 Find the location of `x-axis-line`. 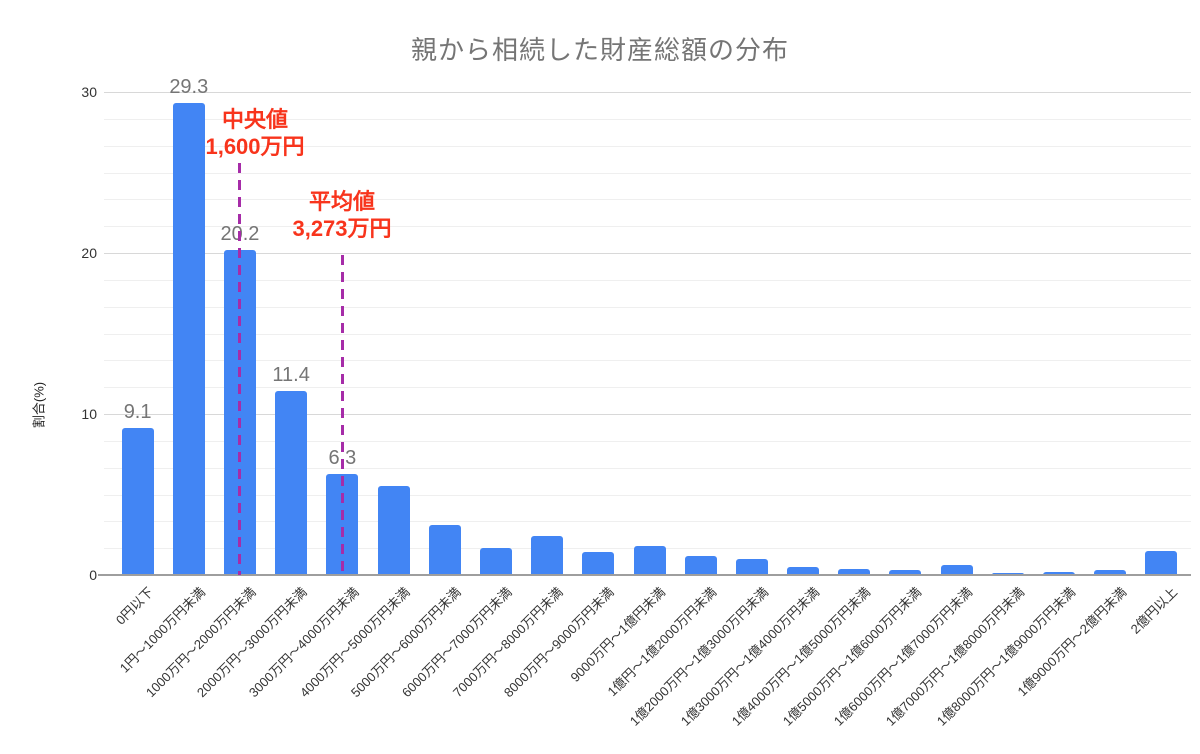

x-axis-line is located at coordinates (644, 575).